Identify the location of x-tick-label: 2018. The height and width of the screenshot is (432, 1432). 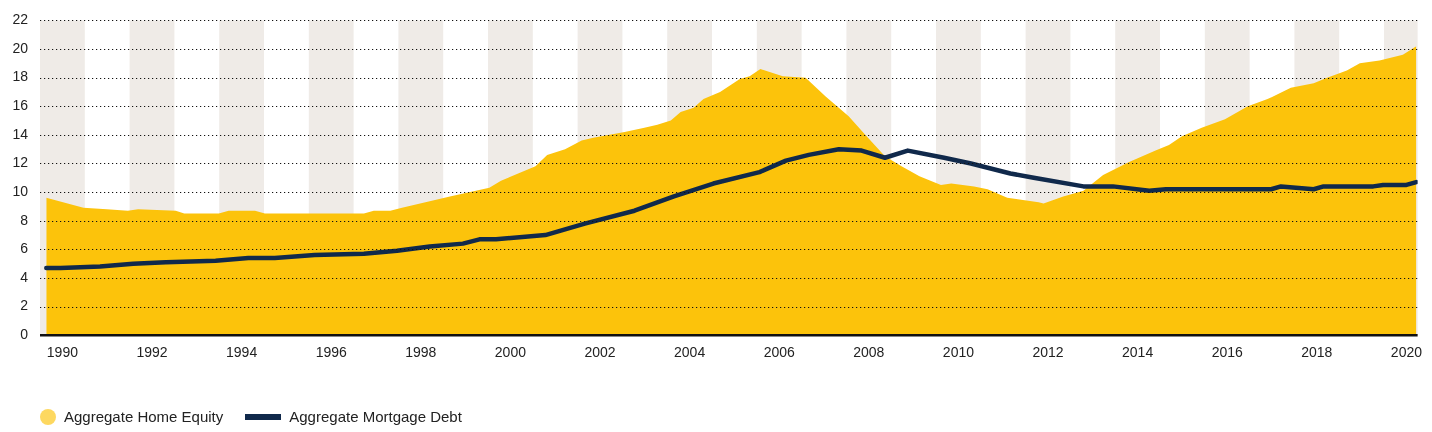
(1317, 352).